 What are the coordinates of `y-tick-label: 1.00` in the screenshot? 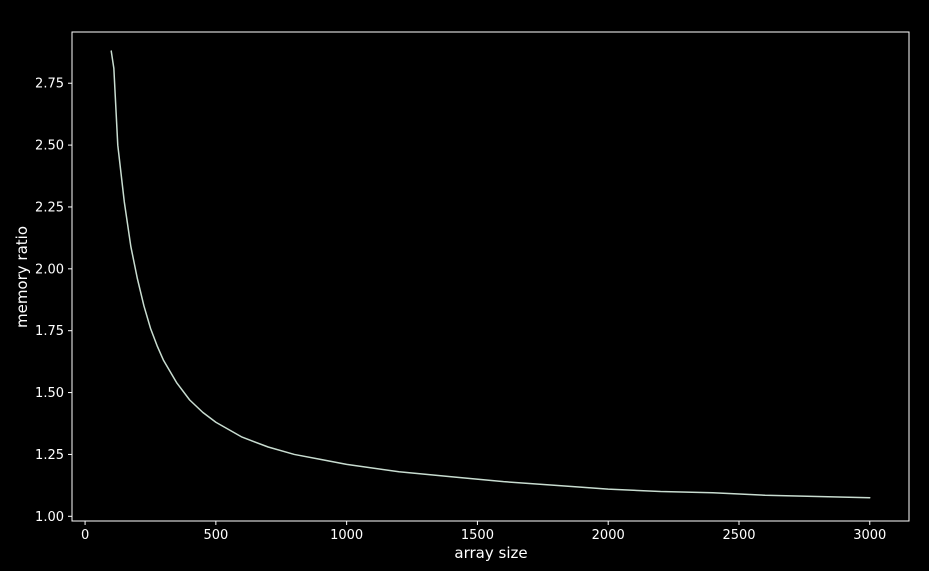 It's located at (49, 517).